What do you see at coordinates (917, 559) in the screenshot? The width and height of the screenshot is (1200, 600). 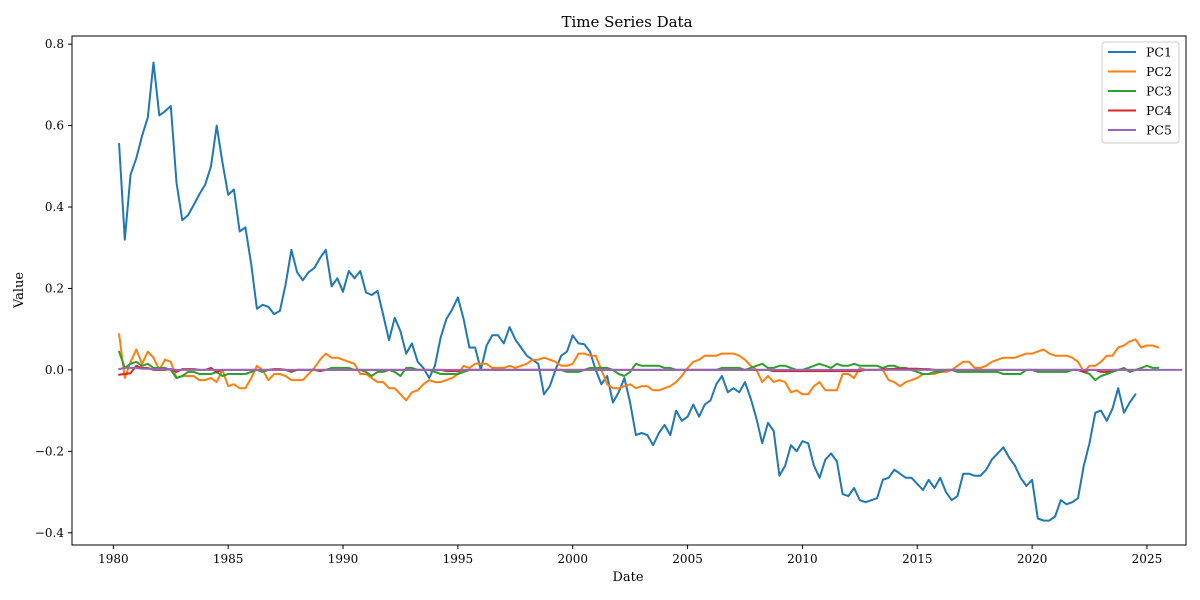 I see `x-tick-label: 2015` at bounding box center [917, 559].